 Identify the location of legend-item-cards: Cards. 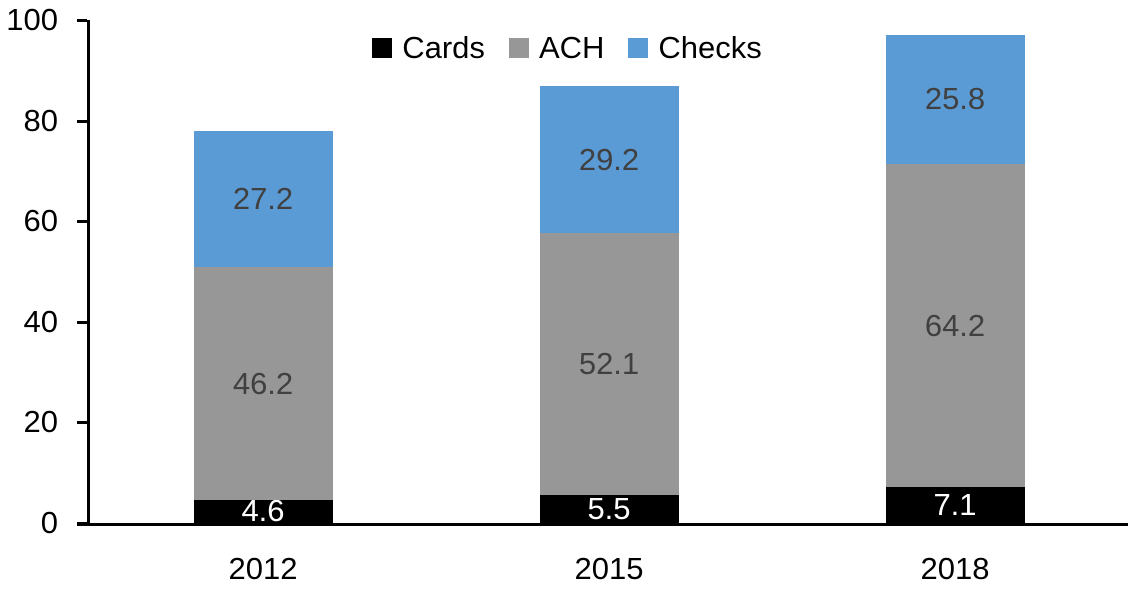
(428, 48).